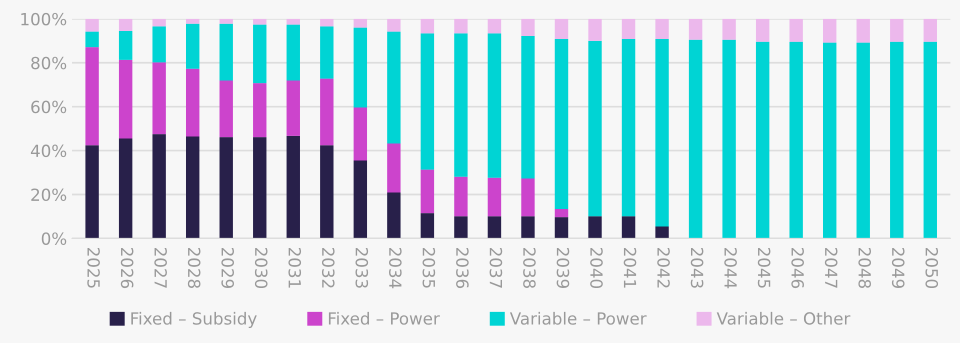 The height and width of the screenshot is (343, 960). Describe the element at coordinates (227, 268) in the screenshot. I see `x-tick-label: 2029` at that location.